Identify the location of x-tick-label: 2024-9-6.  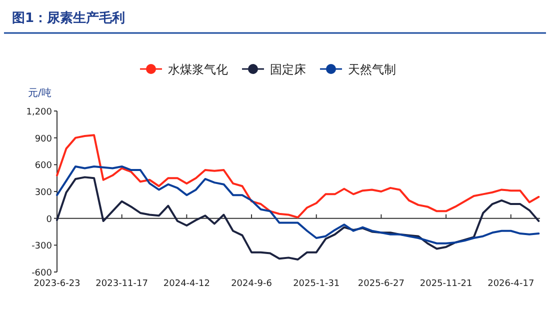
(251, 284).